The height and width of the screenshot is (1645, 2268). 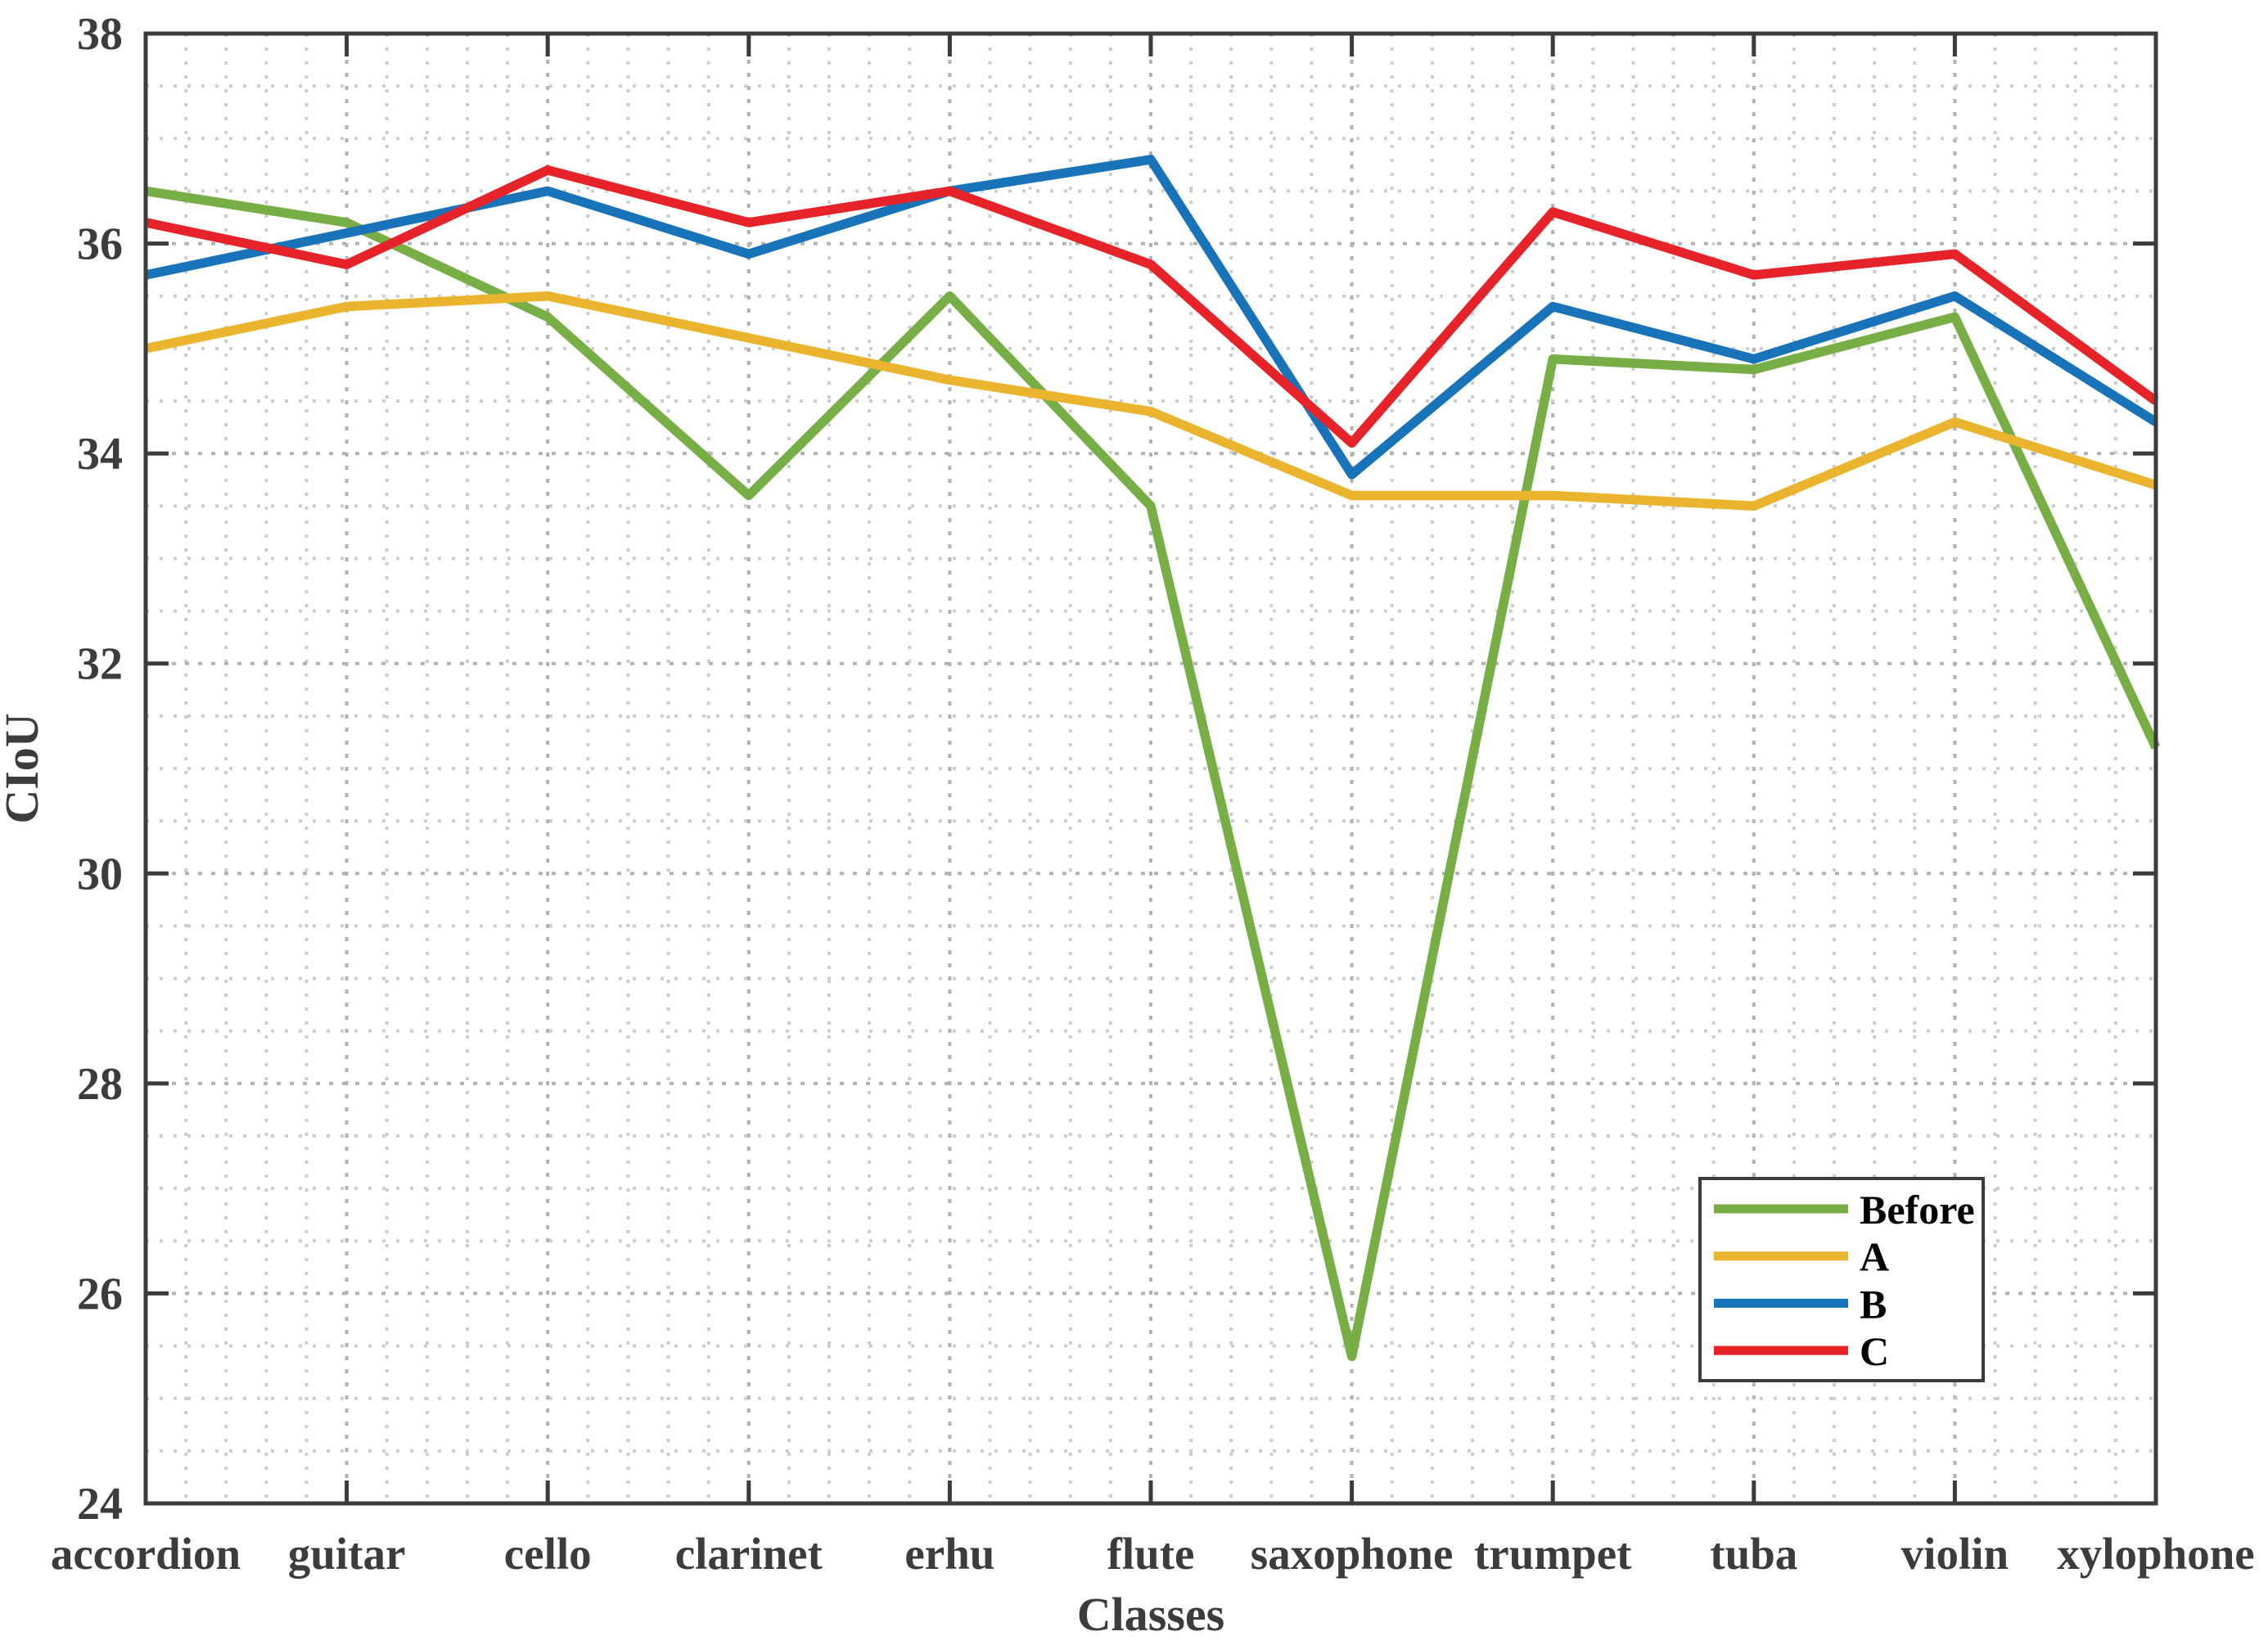 What do you see at coordinates (548, 1554) in the screenshot?
I see `x-tick-label: cello` at bounding box center [548, 1554].